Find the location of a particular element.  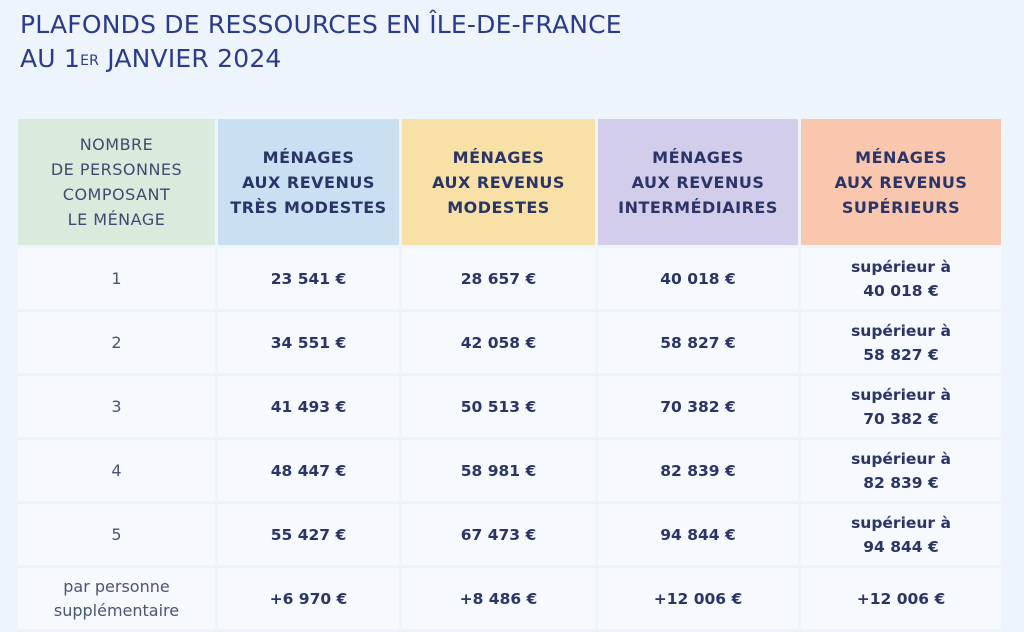

header-line: COMPOSANT is located at coordinates (116, 194).